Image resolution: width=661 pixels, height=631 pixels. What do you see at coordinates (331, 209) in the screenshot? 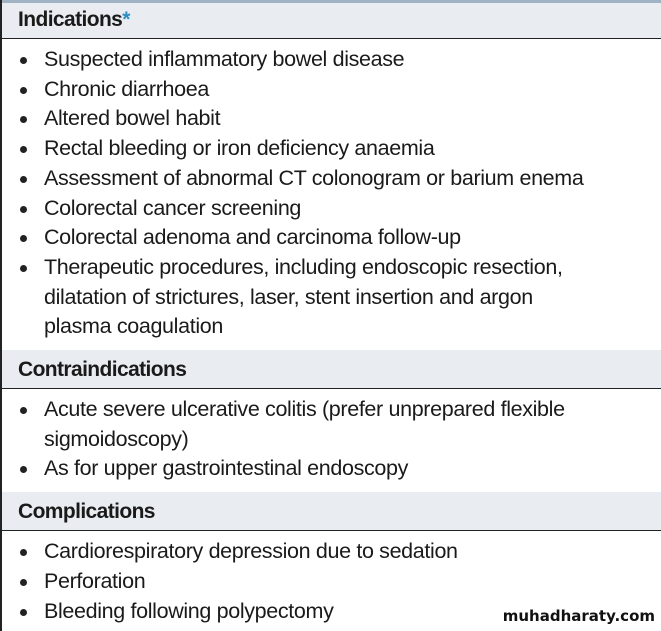
I see `list-item: Colorectal cancer screening` at bounding box center [331, 209].